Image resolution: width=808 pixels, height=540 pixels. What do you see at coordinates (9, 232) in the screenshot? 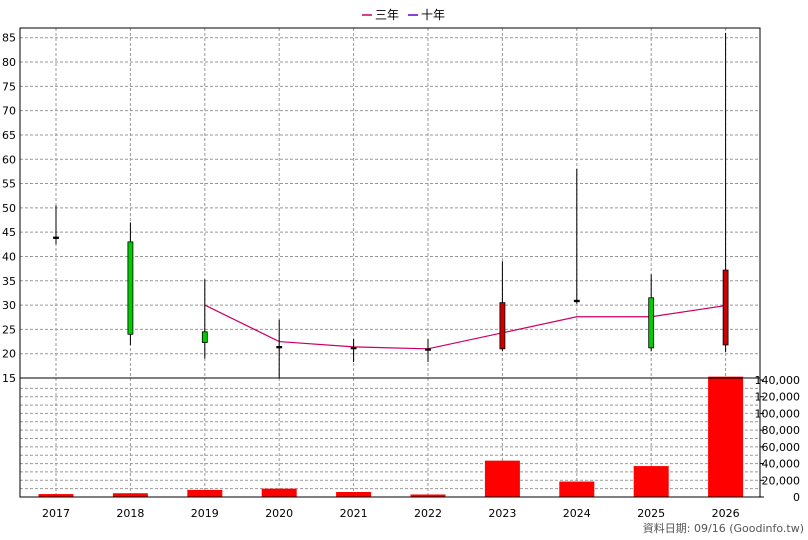
I see `price-tick-label: 45` at bounding box center [9, 232].